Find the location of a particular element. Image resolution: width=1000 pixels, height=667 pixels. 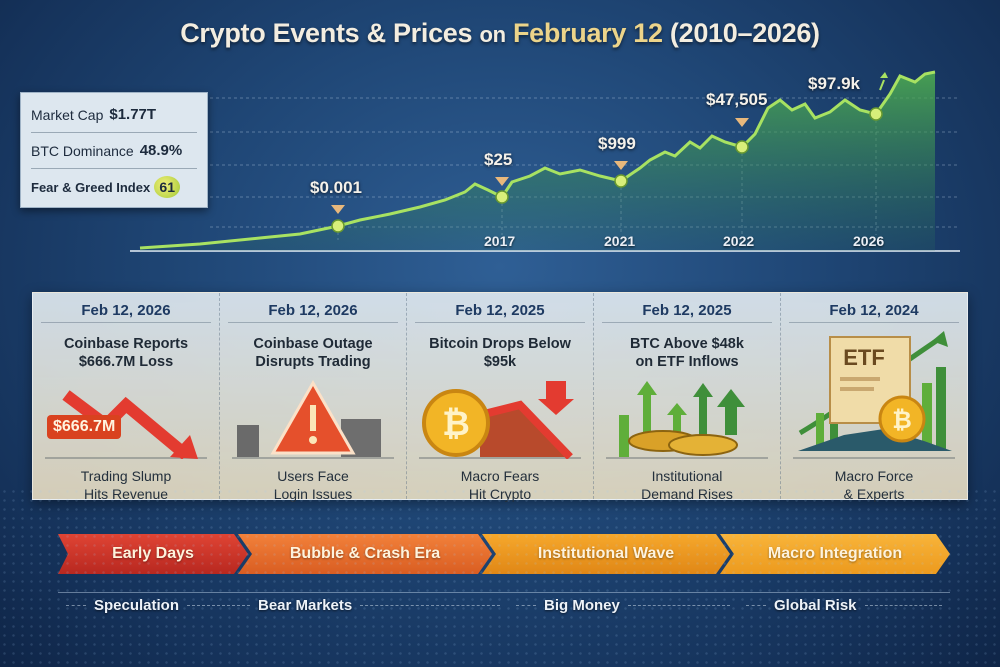

headline-line-2: Disrupts Trading is located at coordinates (313, 362).